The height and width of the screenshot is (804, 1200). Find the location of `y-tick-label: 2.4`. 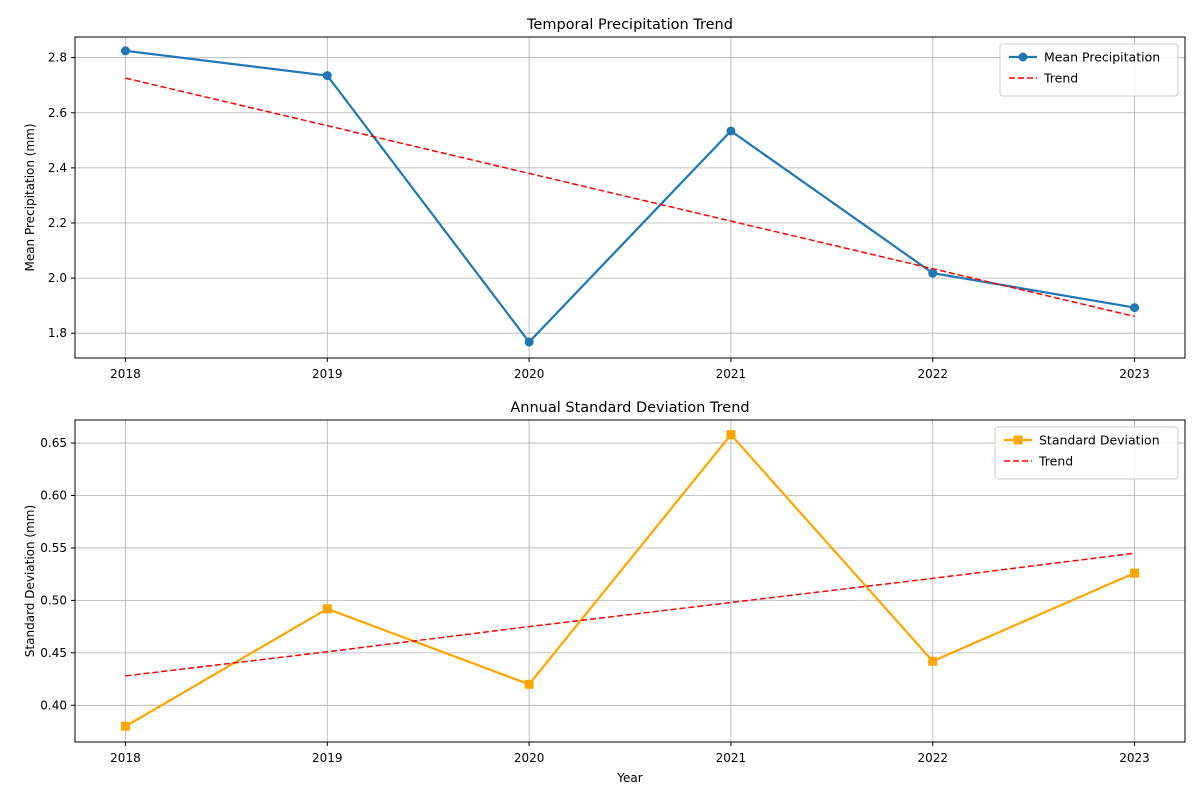

y-tick-label: 2.4 is located at coordinates (57, 168).